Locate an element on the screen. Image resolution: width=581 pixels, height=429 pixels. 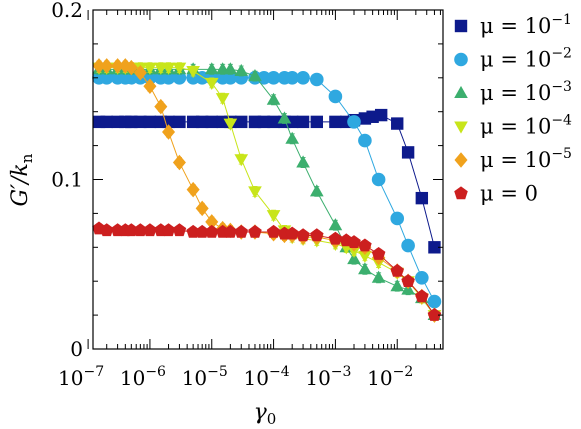
legend-label: μ = 10−1 is located at coordinates (526, 25).